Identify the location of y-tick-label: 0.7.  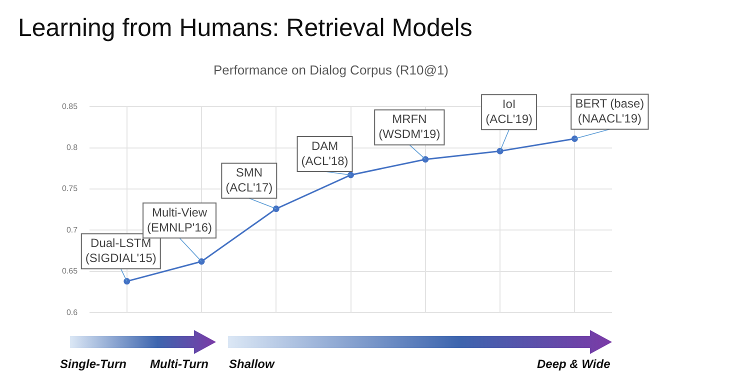
(72, 229).